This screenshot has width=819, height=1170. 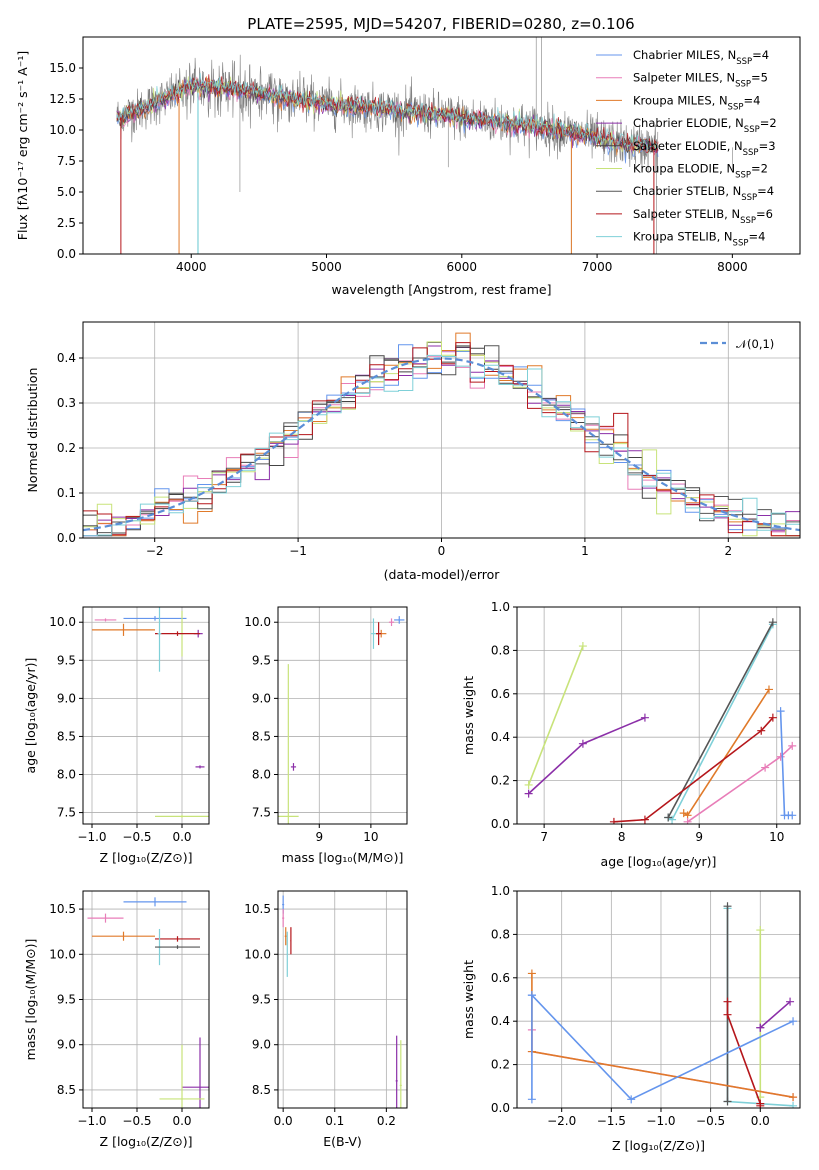 I want to click on x-tick-label: −2.0, so click(x=561, y=1121).